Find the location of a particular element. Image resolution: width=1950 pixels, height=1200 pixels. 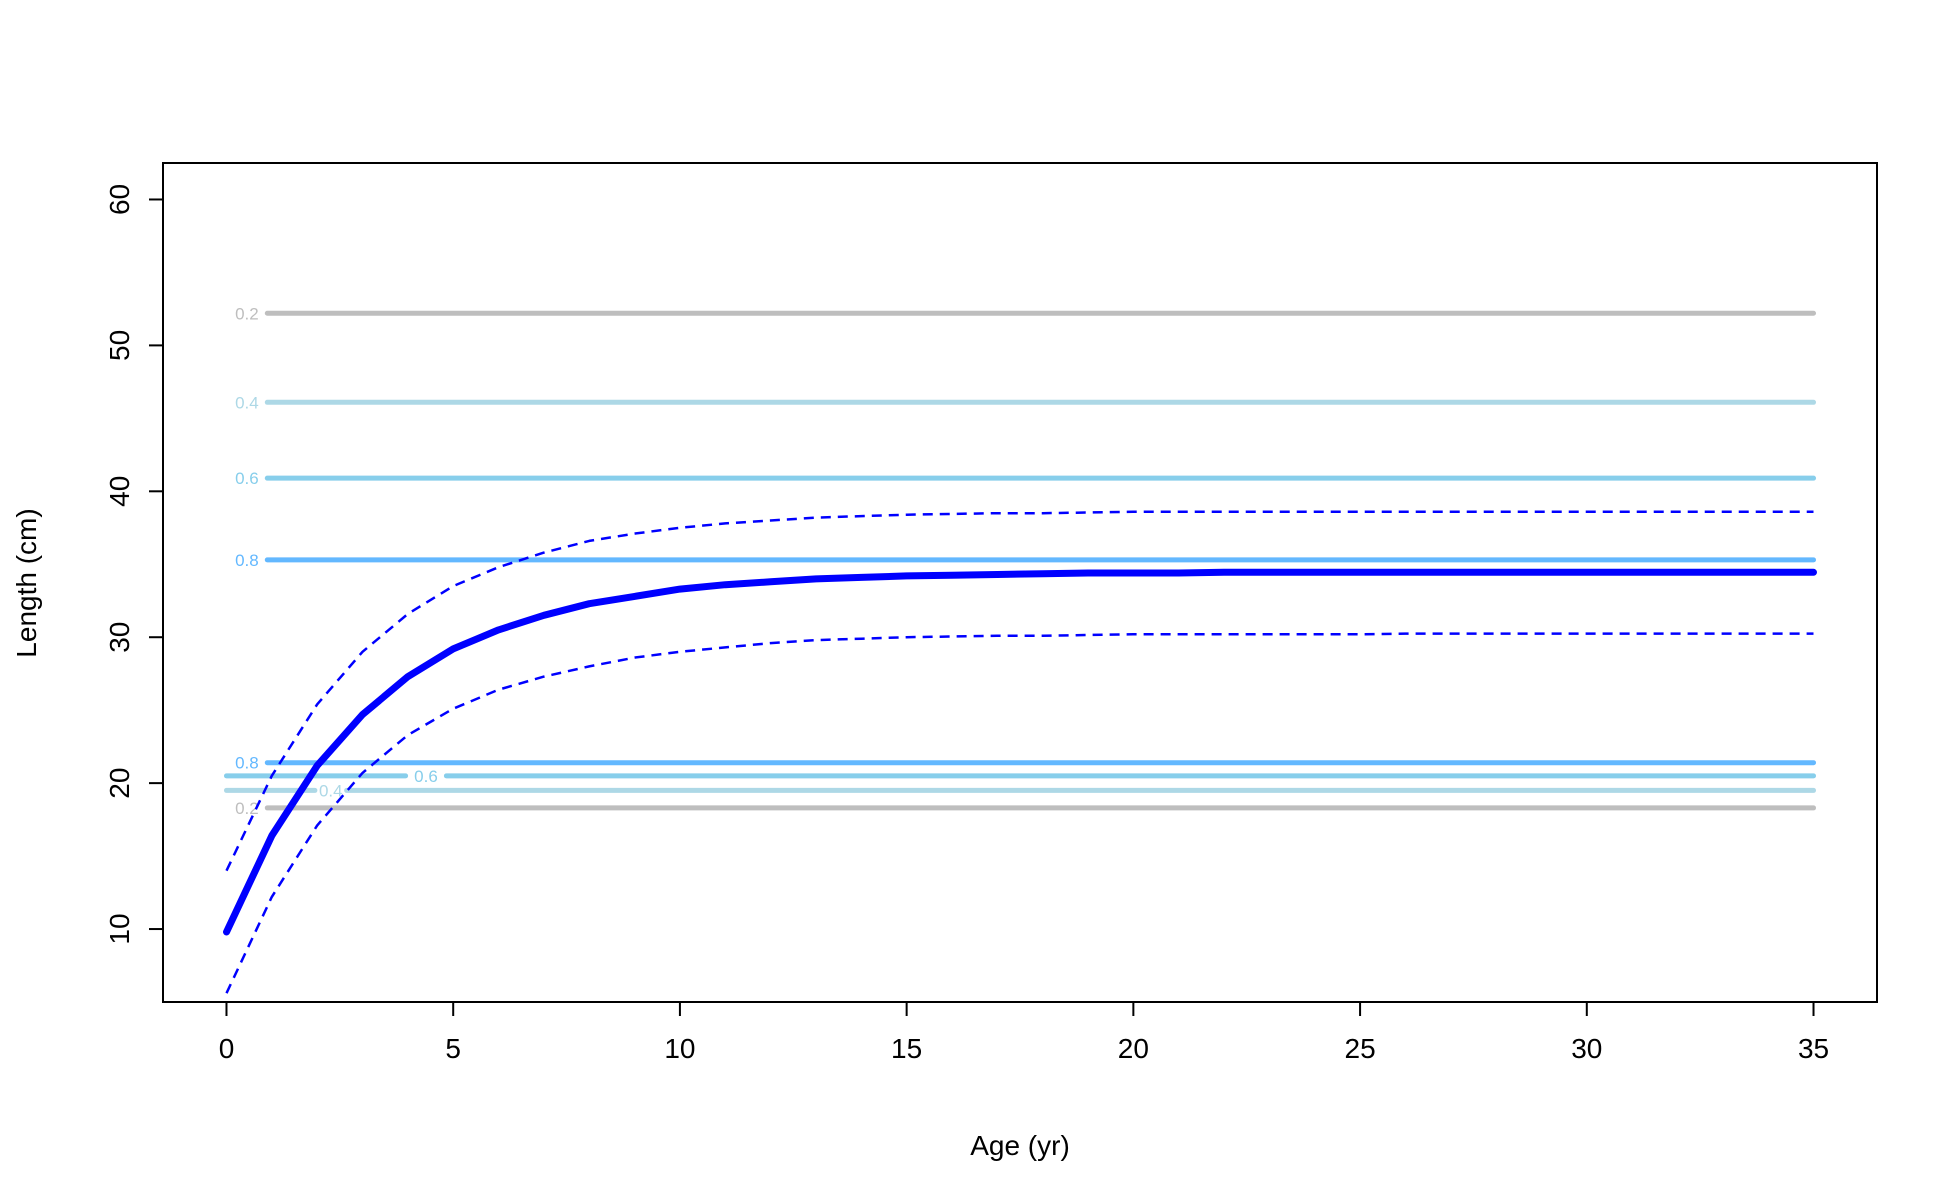

y-tick-label: 10 is located at coordinates (119, 928).